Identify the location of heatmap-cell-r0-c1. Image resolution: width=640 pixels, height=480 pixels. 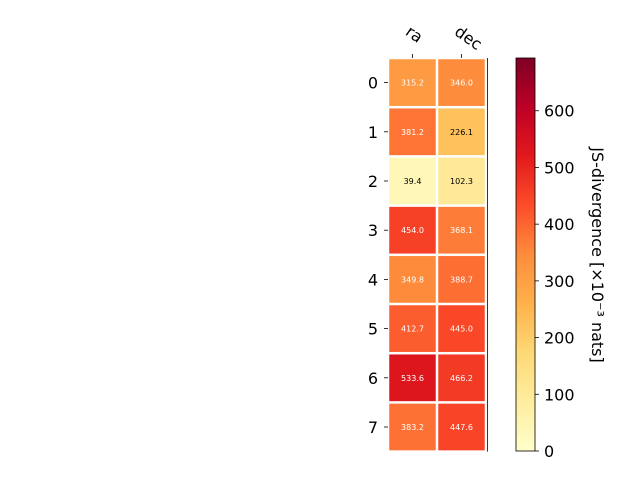
(461, 82).